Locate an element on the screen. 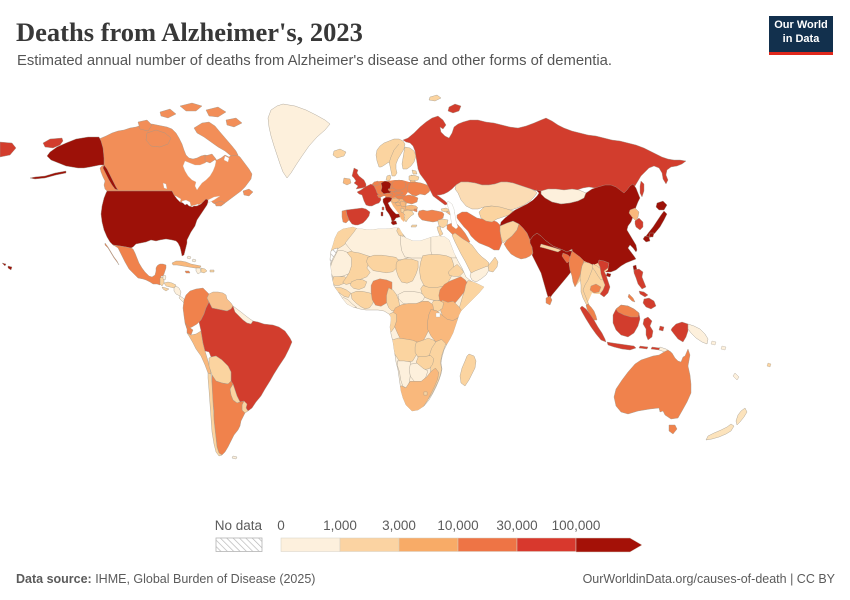  svg-text: 30,000 is located at coordinates (516, 525).